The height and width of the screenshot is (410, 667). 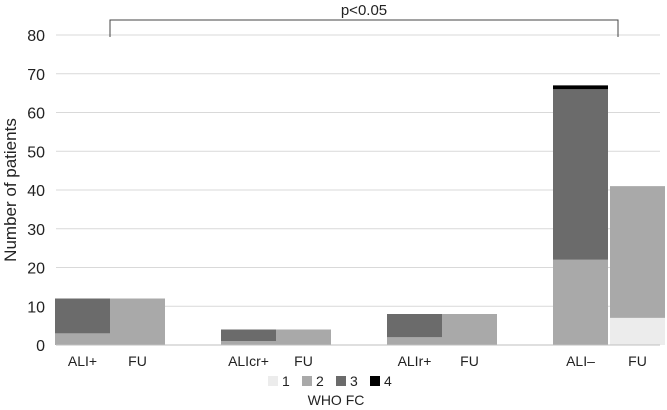 I want to click on bracket-line, so click(x=364, y=28).